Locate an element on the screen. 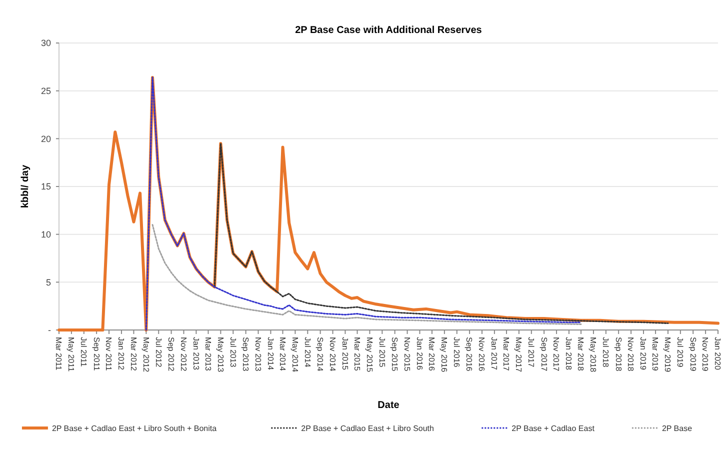  x-tick-label: Nov 2012 is located at coordinates (183, 354).